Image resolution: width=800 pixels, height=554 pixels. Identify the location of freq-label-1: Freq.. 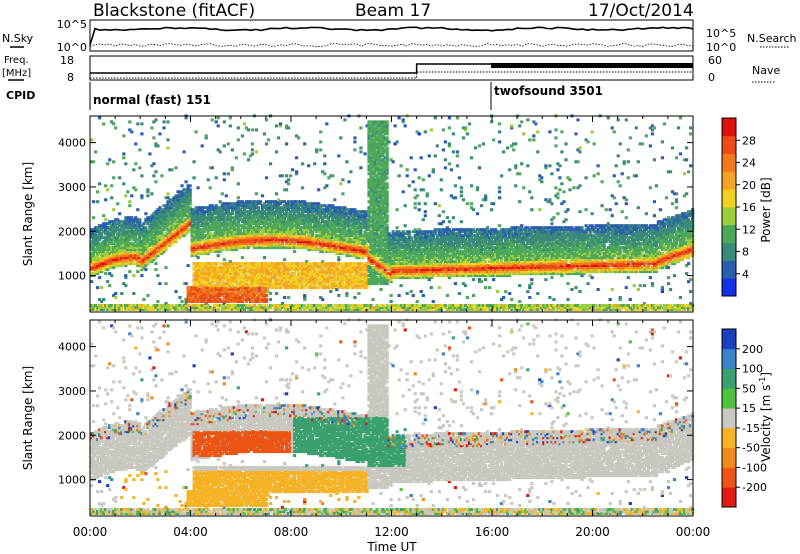
(16, 60).